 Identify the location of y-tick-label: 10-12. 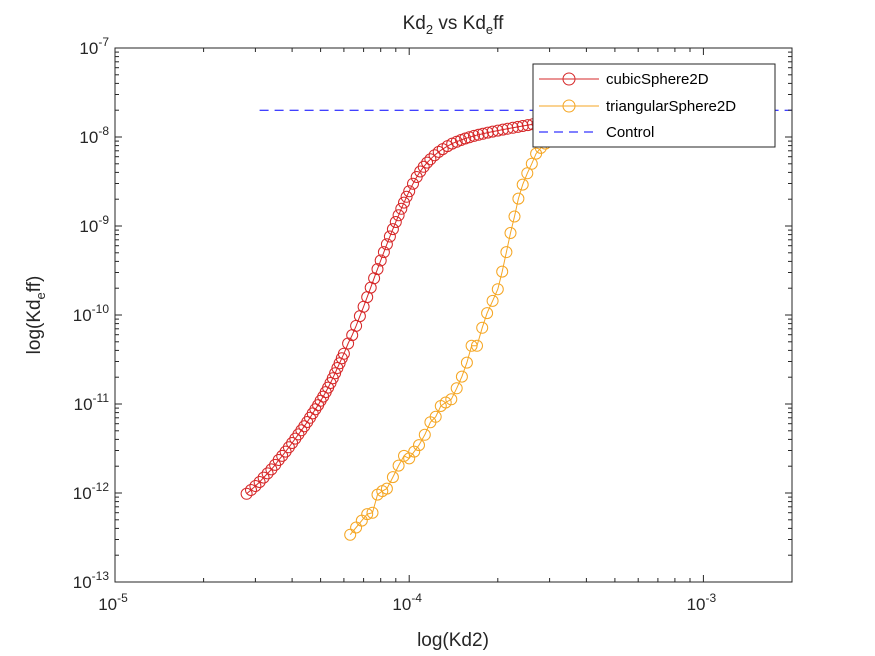
(91, 491).